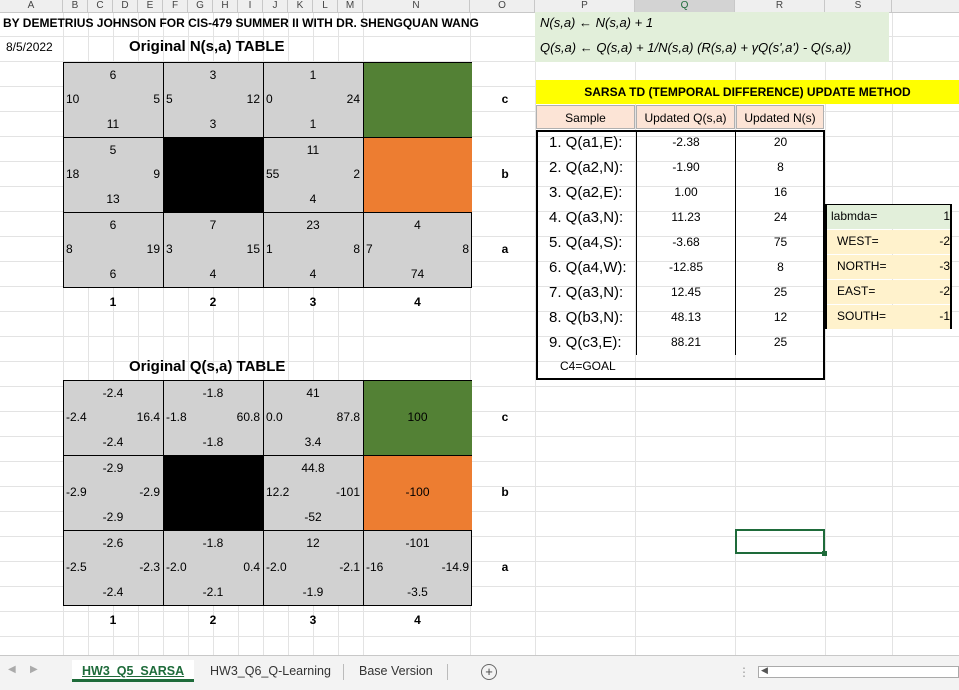  What do you see at coordinates (175, 6) in the screenshot?
I see `column-header-f: F` at bounding box center [175, 6].